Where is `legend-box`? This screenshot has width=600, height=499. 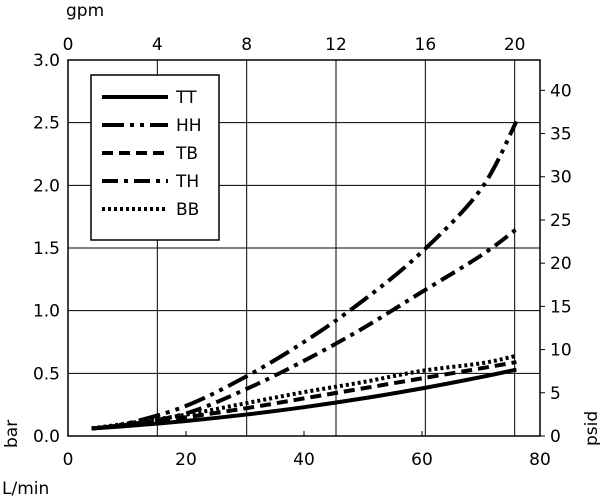 legend-box is located at coordinates (155, 157).